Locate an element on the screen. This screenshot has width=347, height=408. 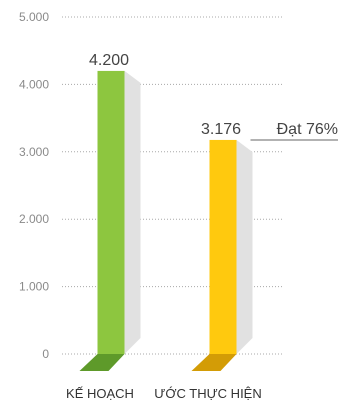
annotation: Đạt 76% is located at coordinates (294, 131).